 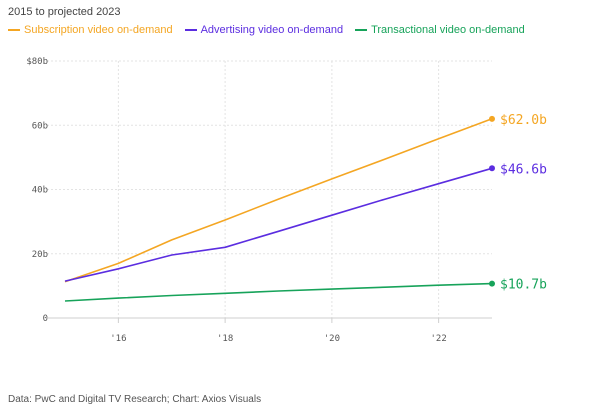 I want to click on legend-swatch-transactional, so click(x=361, y=30).